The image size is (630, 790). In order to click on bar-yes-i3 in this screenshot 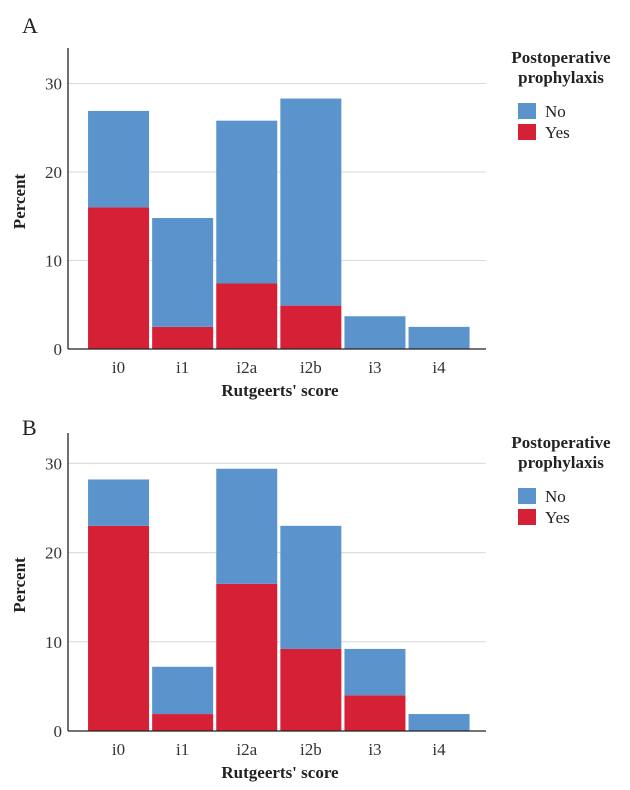, I will do `click(375, 713)`.